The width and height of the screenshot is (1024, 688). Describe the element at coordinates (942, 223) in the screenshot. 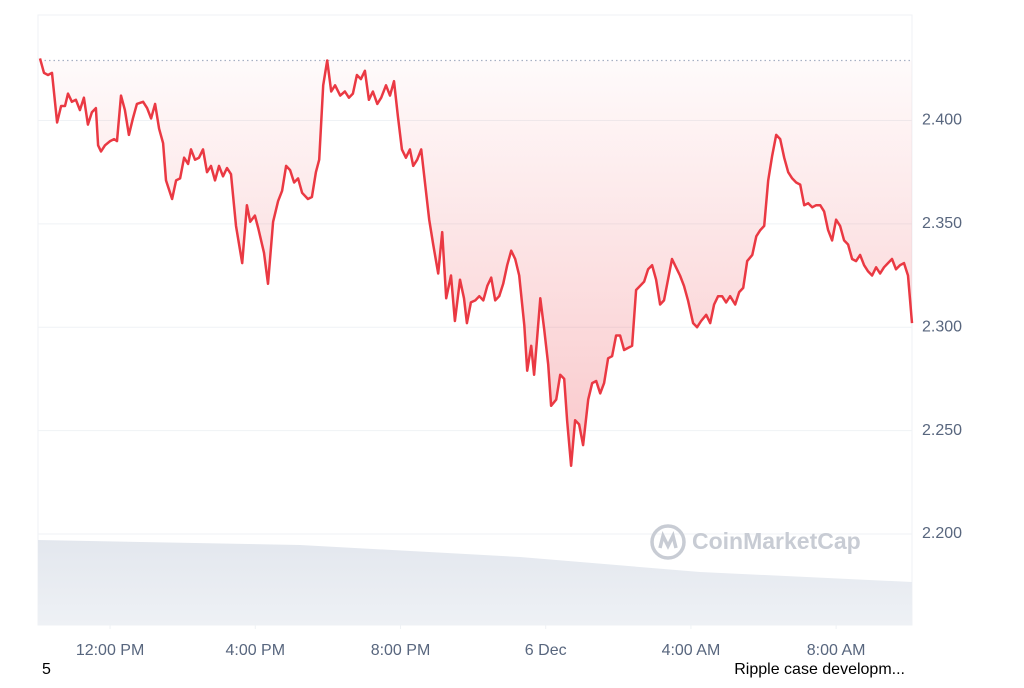

I see `y-tick-label: 2.350` at that location.